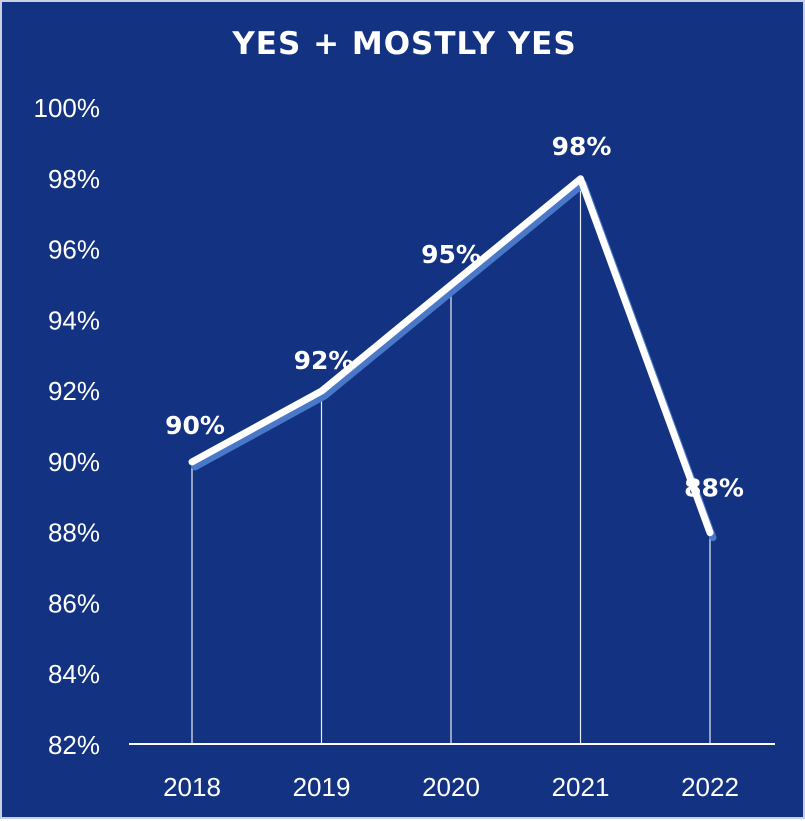  I want to click on y-tick-label: 100%, so click(67, 108).